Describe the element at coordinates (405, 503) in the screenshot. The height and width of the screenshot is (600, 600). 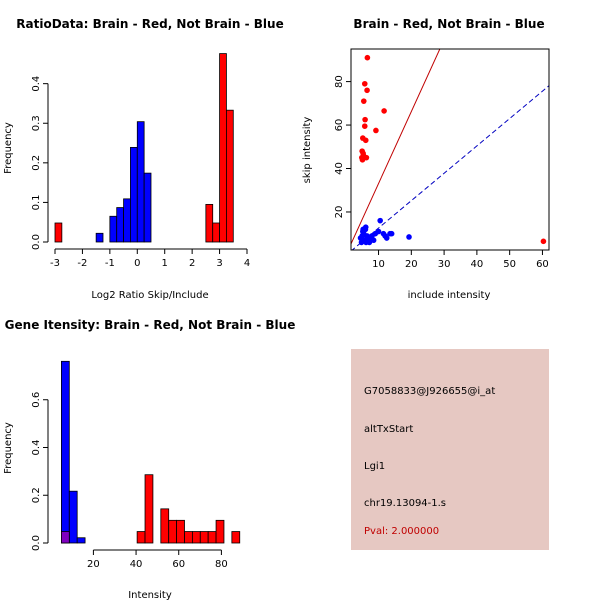
I see `genomic-location: chr19.13094-1.s` at that location.